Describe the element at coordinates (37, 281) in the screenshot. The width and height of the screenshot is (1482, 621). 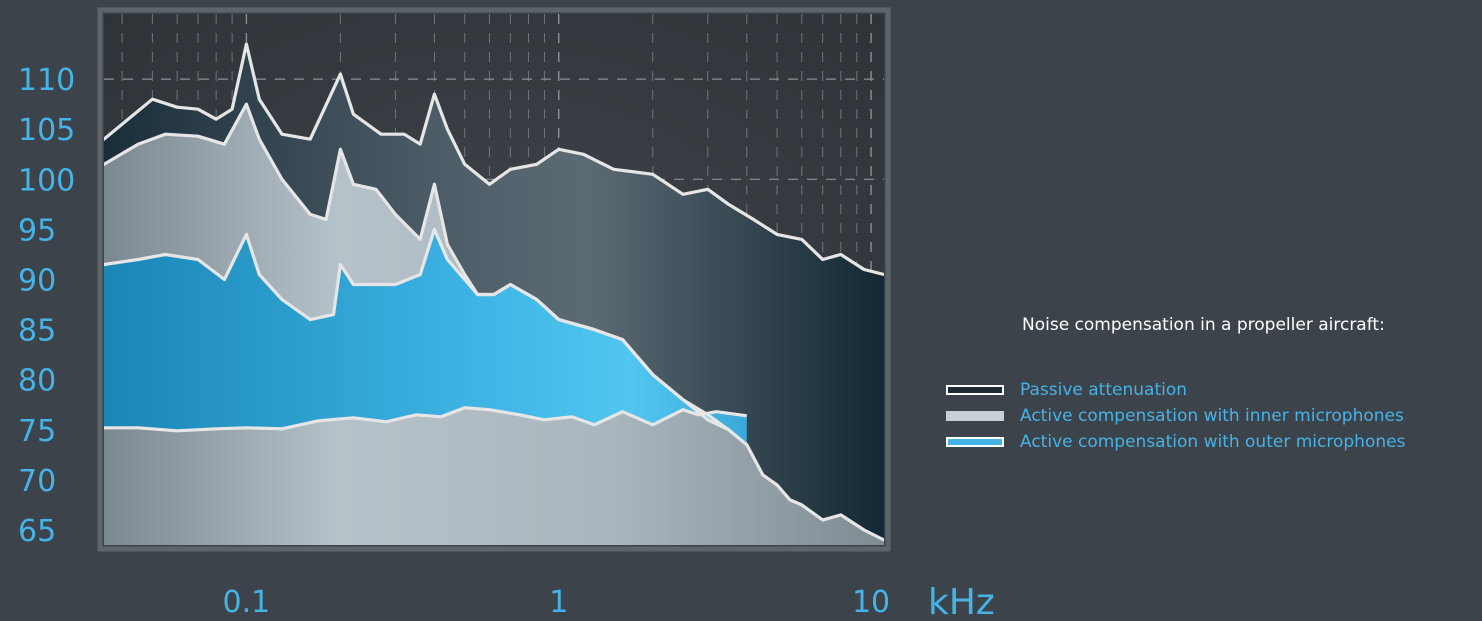
I see `y-tick-label: 90` at that location.